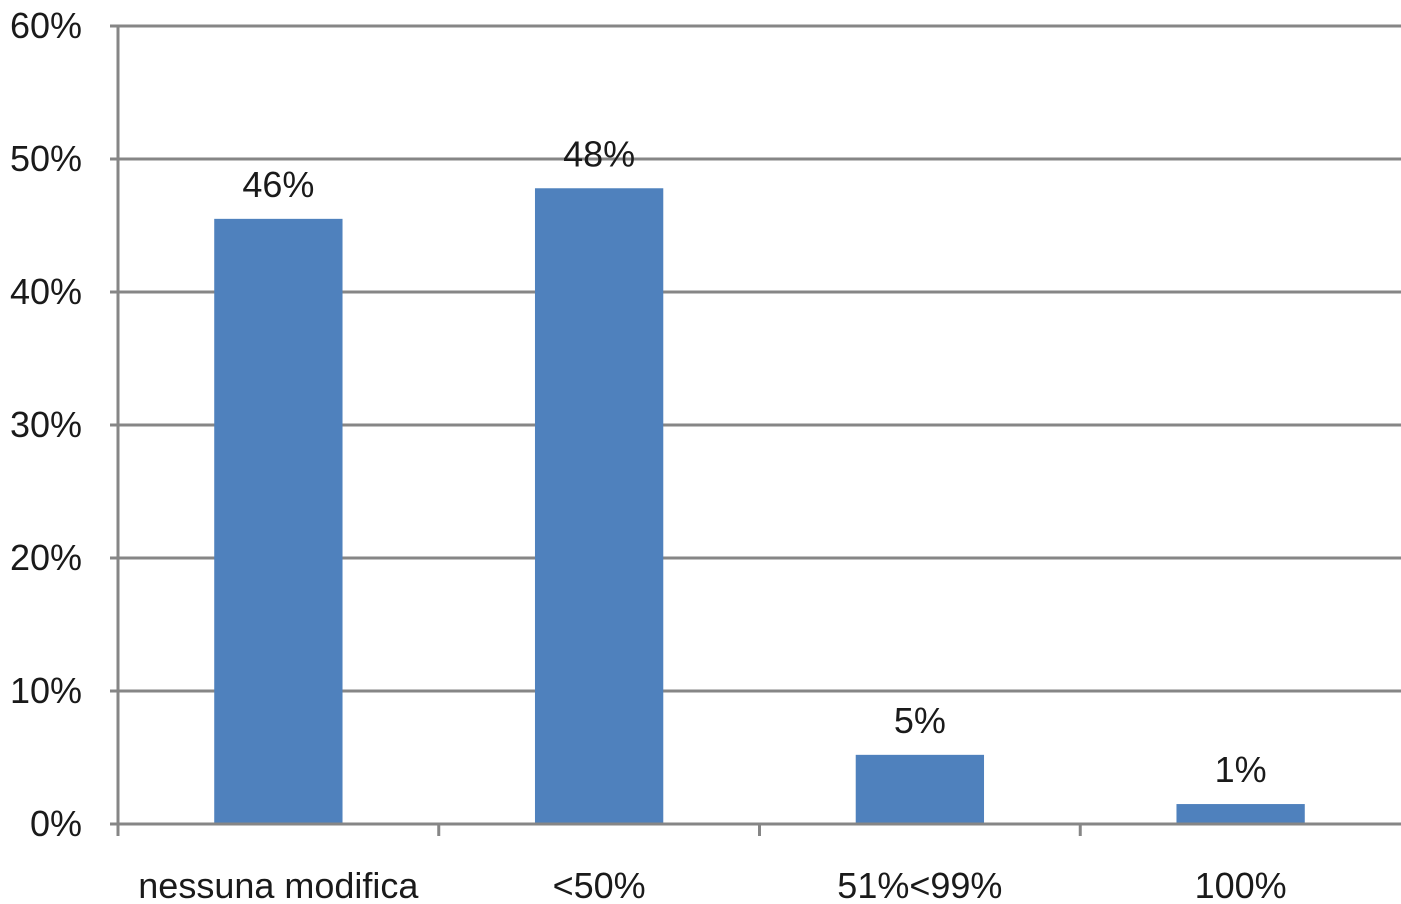 This screenshot has height=904, width=1401. What do you see at coordinates (599, 153) in the screenshot?
I see `data-label: 48%` at bounding box center [599, 153].